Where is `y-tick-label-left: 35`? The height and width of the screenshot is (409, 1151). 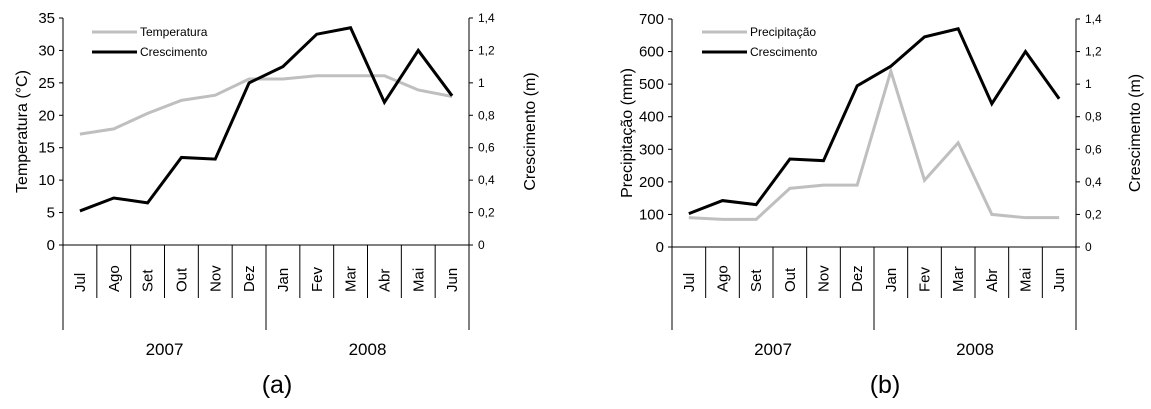 y-tick-label-left: 35 is located at coordinates (46, 18).